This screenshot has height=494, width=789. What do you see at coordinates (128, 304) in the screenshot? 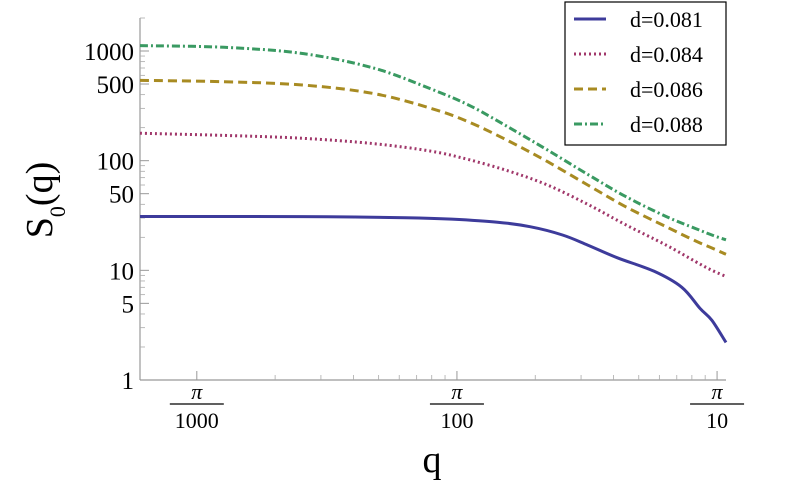
I see `y-tick-label: 5` at bounding box center [128, 304].